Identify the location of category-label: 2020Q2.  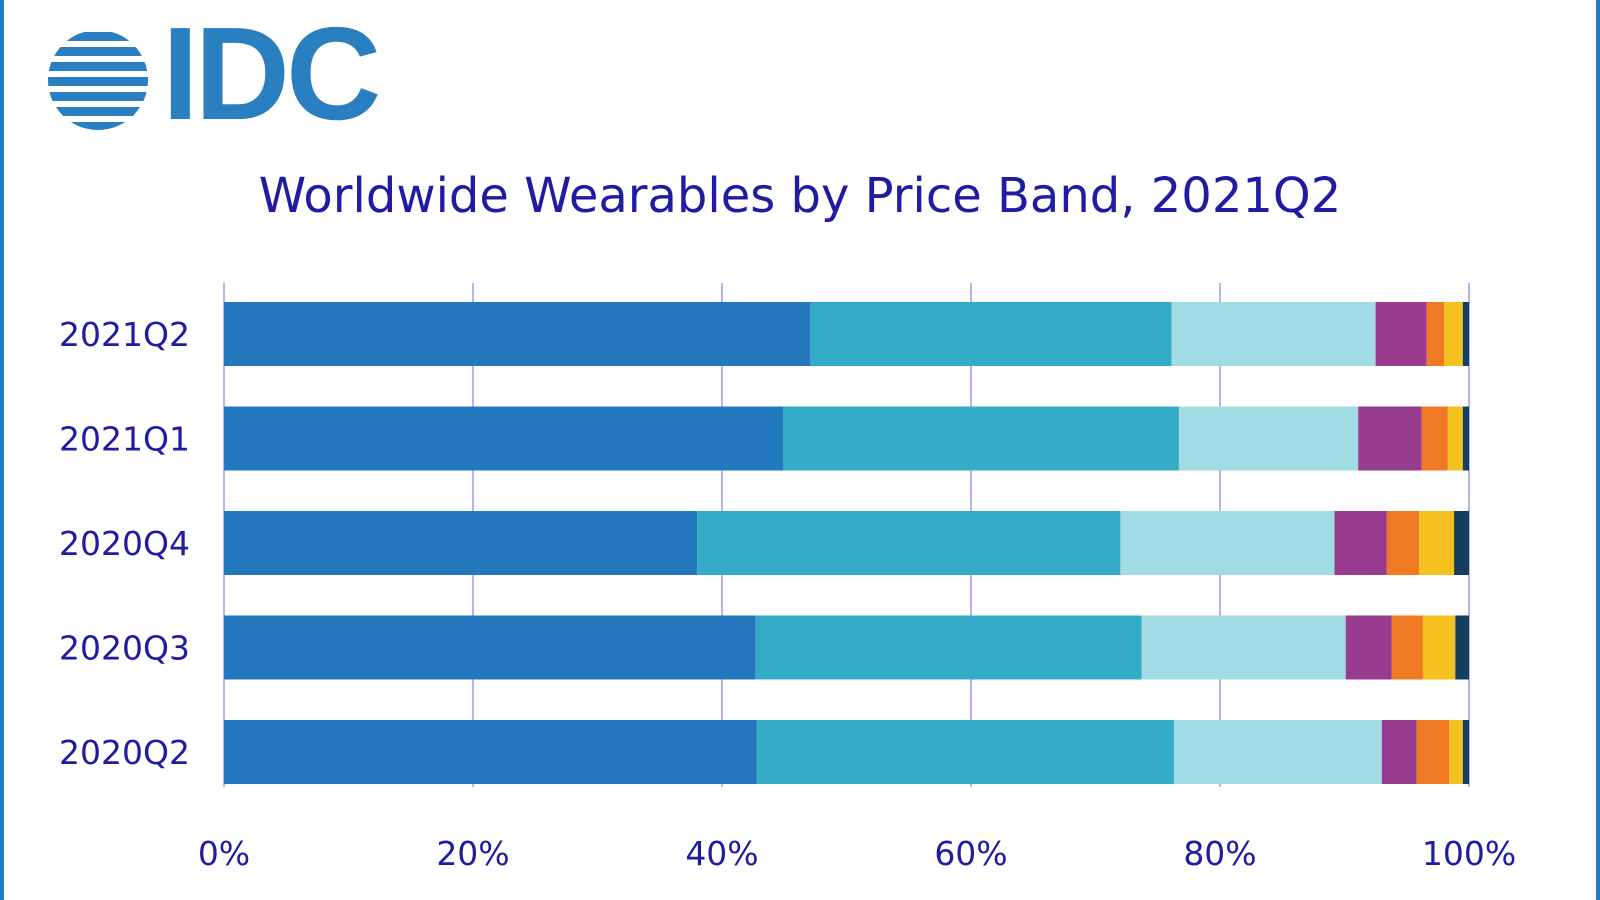
(124, 752).